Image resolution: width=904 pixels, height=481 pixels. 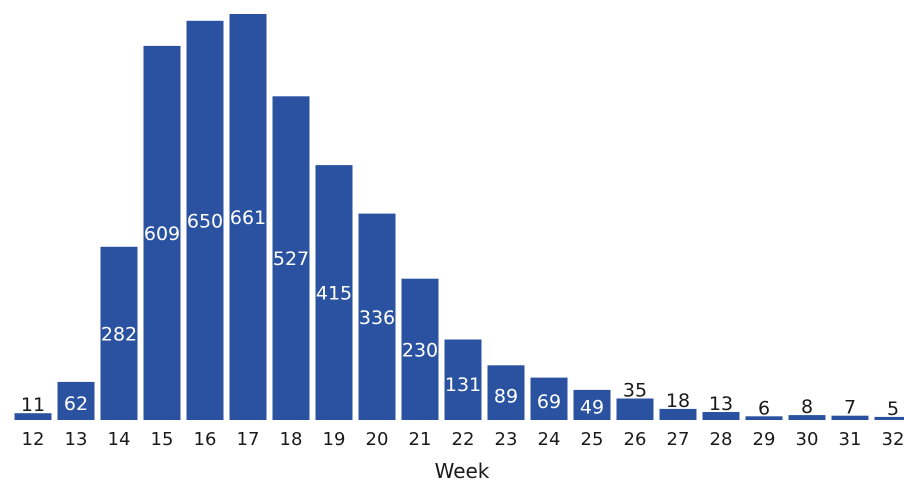 I want to click on x-tick-label-19: 19, so click(x=334, y=439).